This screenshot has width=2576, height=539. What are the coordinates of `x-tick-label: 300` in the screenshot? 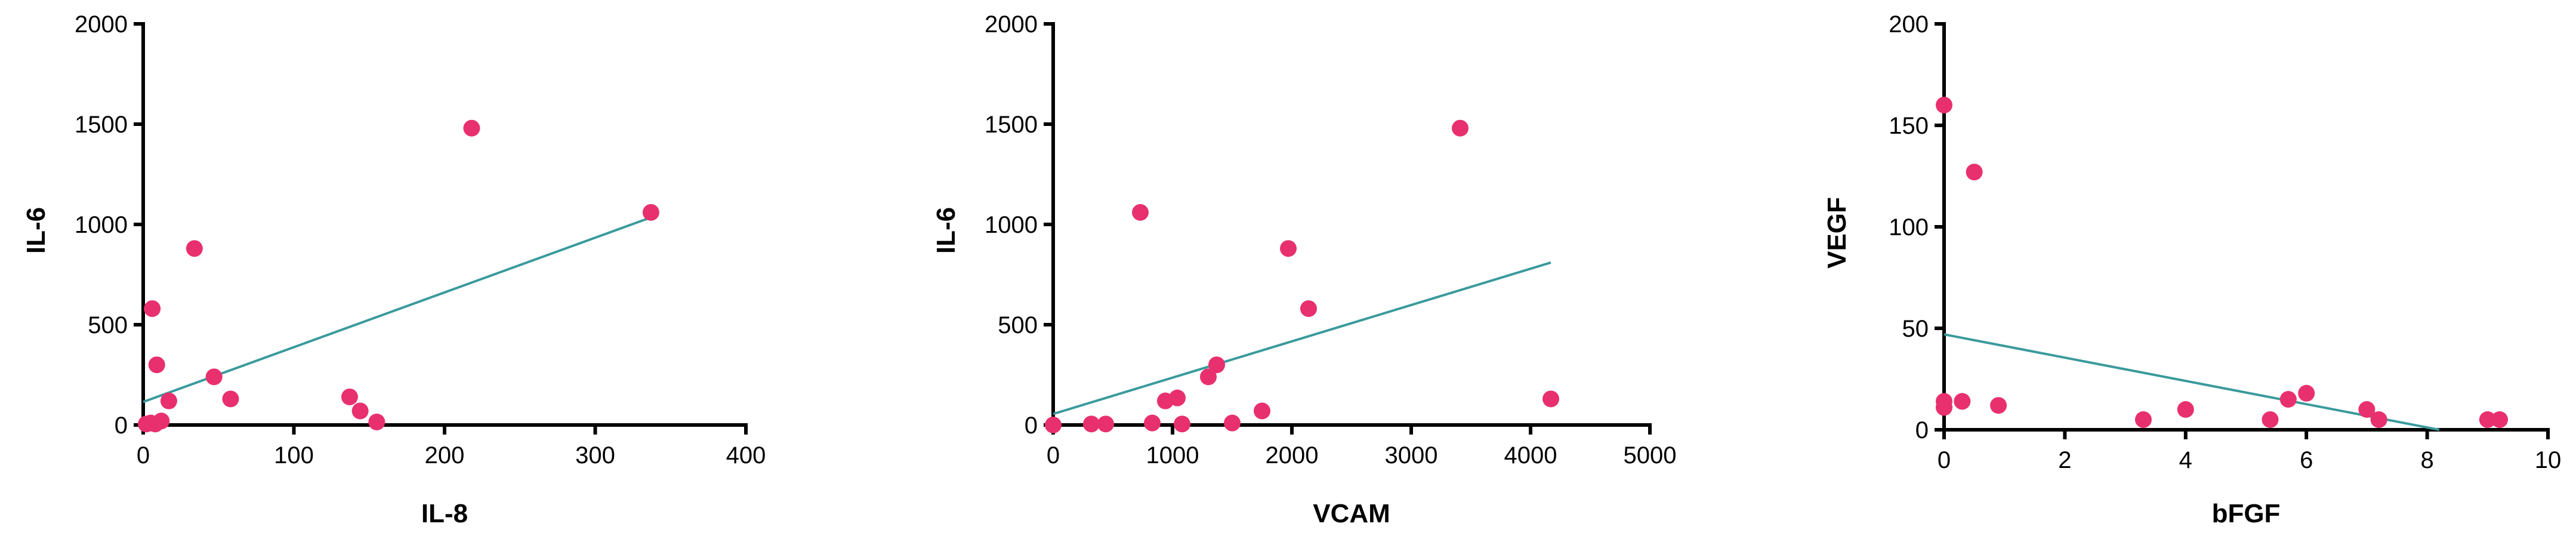 It's located at (595, 455).